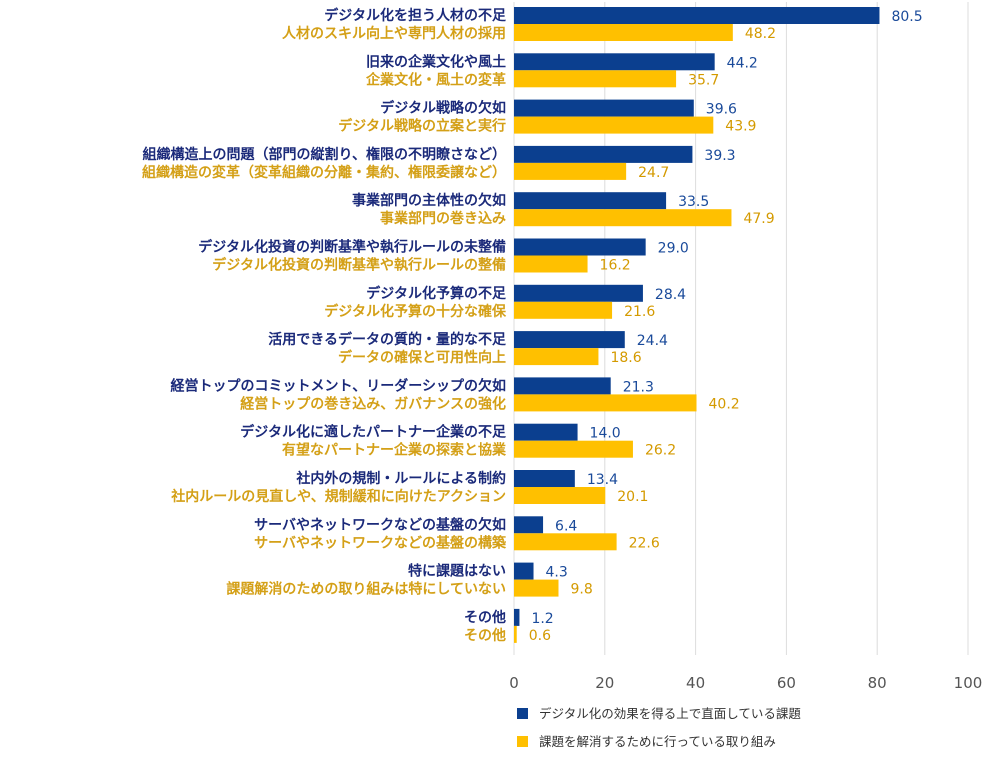 The height and width of the screenshot is (765, 1000). Describe the element at coordinates (693, 202) in the screenshot. I see `data-label-challenge-4: 33.5` at that location.